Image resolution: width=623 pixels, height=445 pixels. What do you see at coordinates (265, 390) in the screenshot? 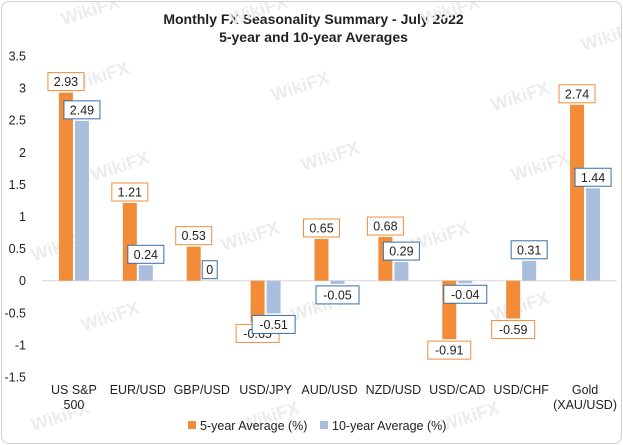
I see `x-category-label: USD/JPY` at bounding box center [265, 390].